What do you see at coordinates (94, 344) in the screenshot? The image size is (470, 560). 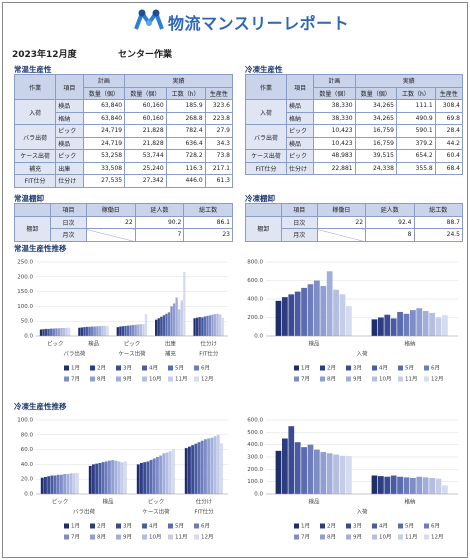 I see `x-tick-label: 検品` at bounding box center [94, 344].